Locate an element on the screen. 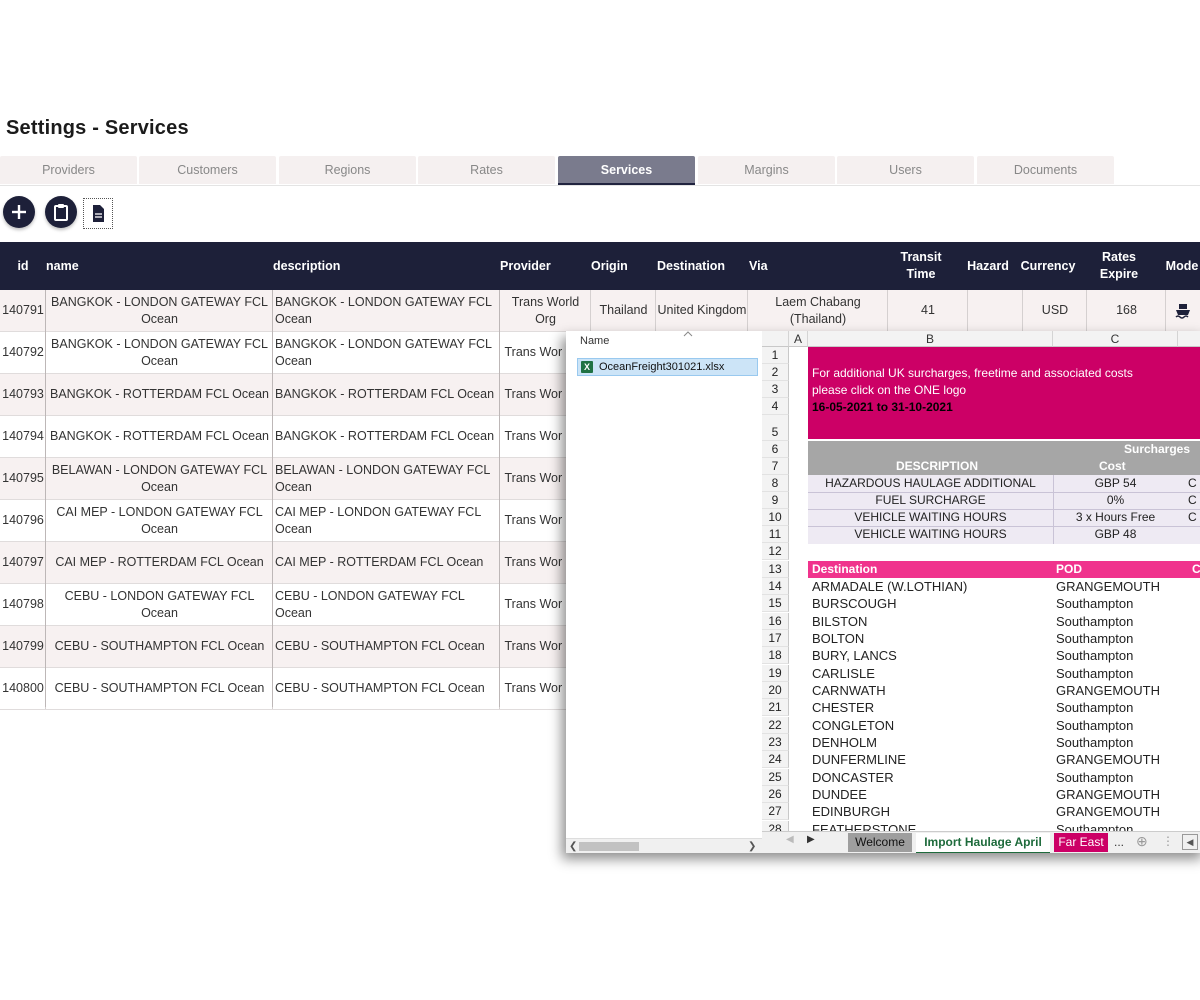 This screenshot has height=1000, width=1200. name-column-header: Name is located at coordinates (595, 341).